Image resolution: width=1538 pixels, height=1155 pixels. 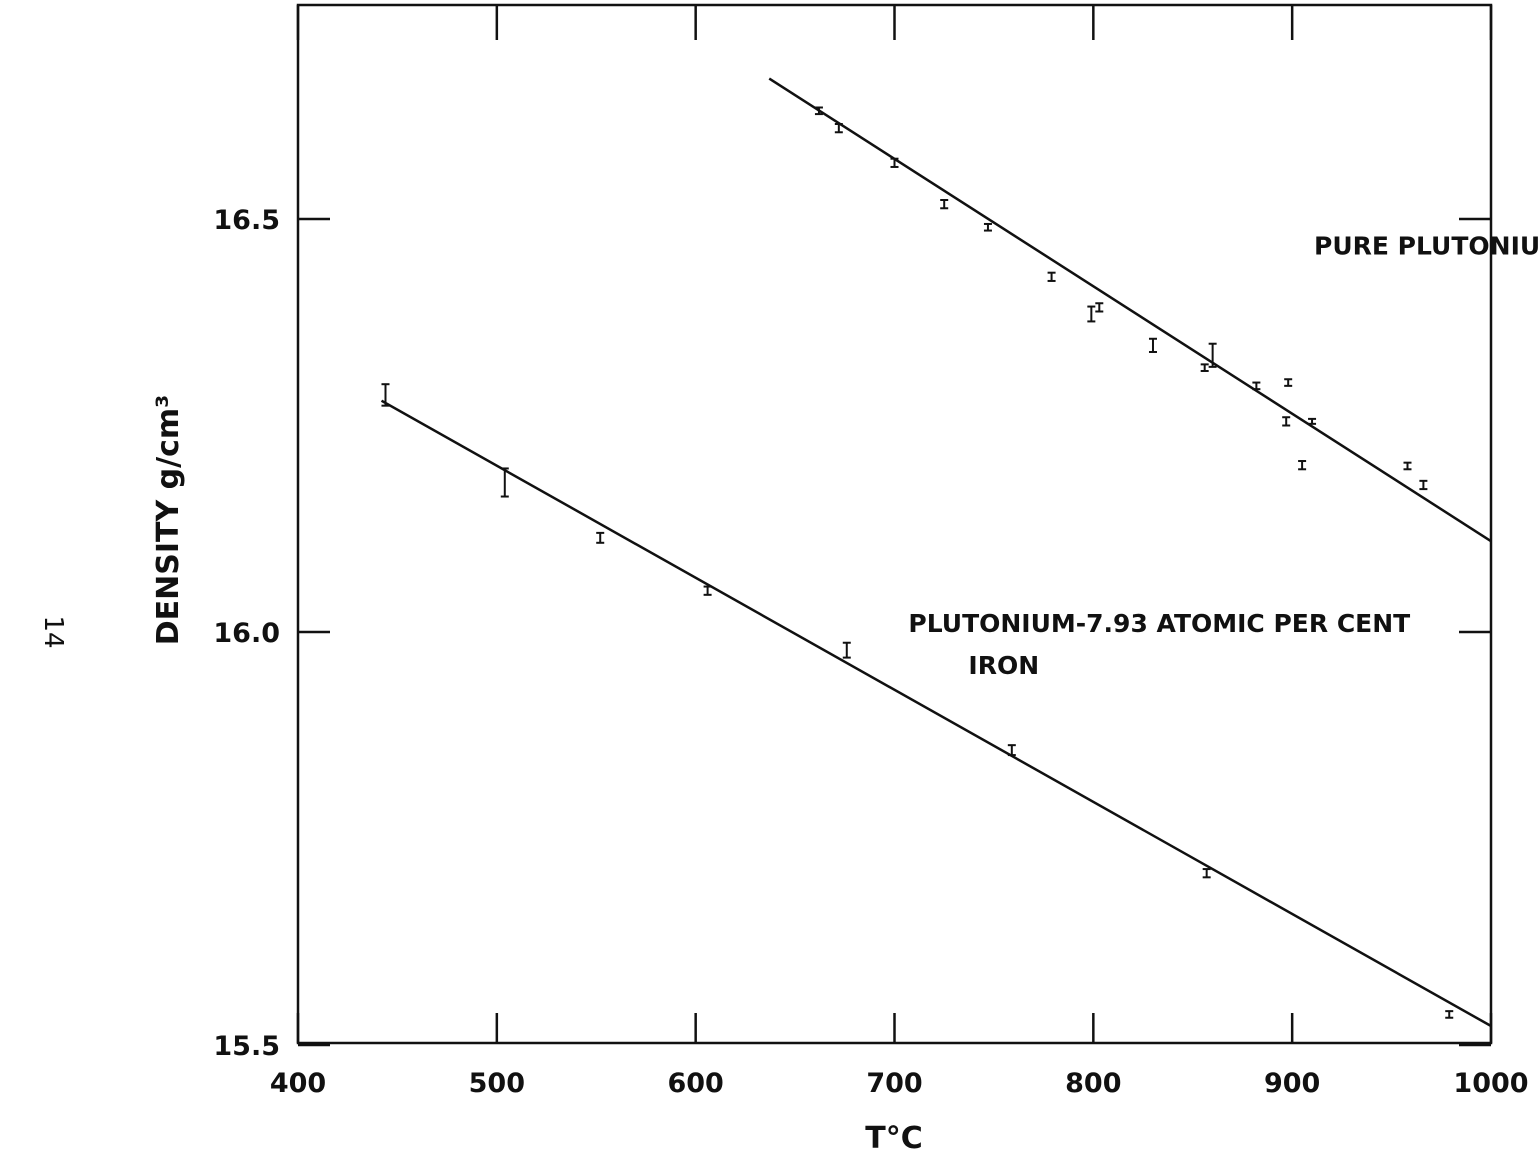 I want to click on y-tick-label: 16.5, so click(x=246, y=220).